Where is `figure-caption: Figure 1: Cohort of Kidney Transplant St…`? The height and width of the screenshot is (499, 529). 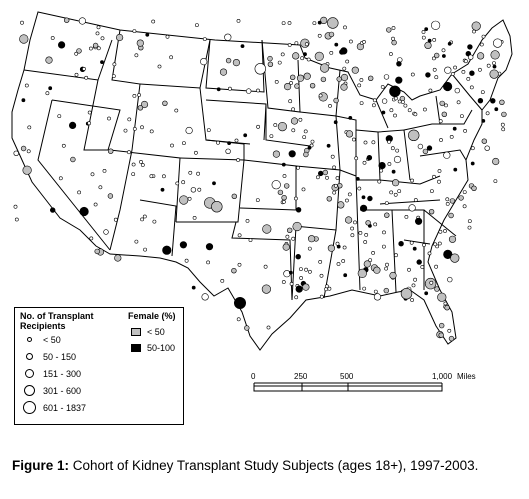
figure-caption: Figure 1: Cohort of Kidney Transplant St… is located at coordinates (266, 465).